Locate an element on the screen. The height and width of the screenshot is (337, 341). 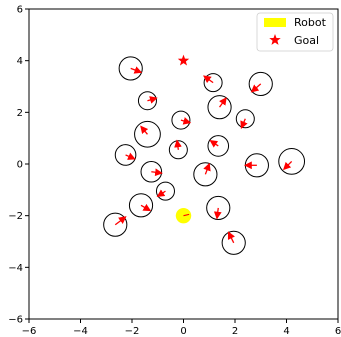
x-tick-label: −6 is located at coordinates (29, 331).